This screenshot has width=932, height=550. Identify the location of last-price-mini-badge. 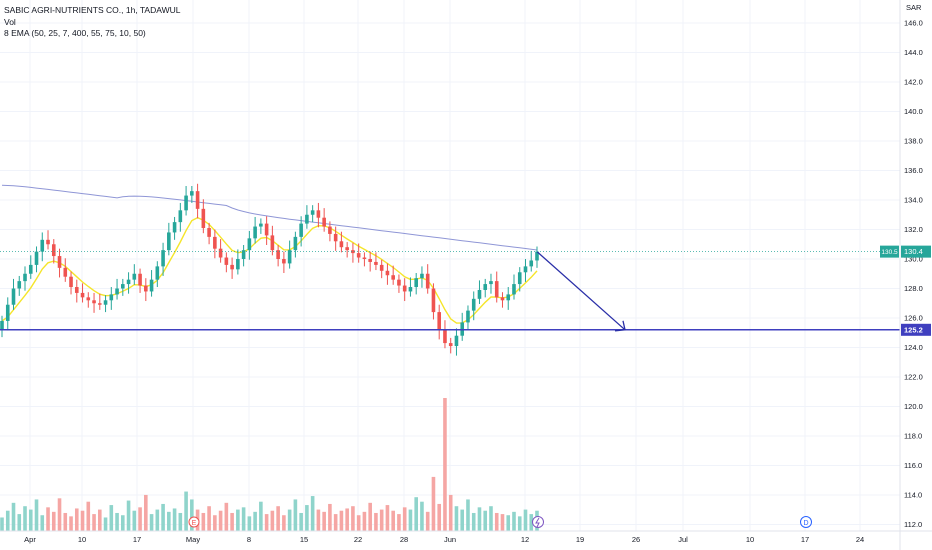
(889, 251).